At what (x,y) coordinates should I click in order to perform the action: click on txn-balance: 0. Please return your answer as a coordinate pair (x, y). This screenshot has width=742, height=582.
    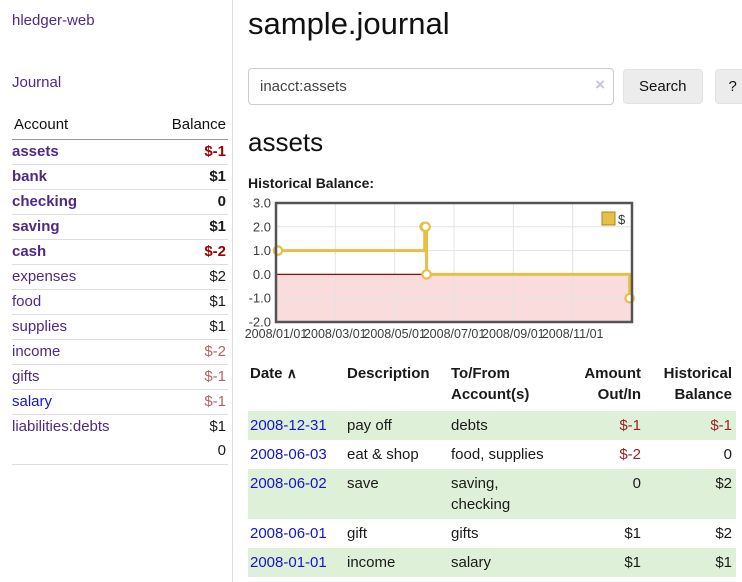
    Looking at the image, I should click on (727, 454).